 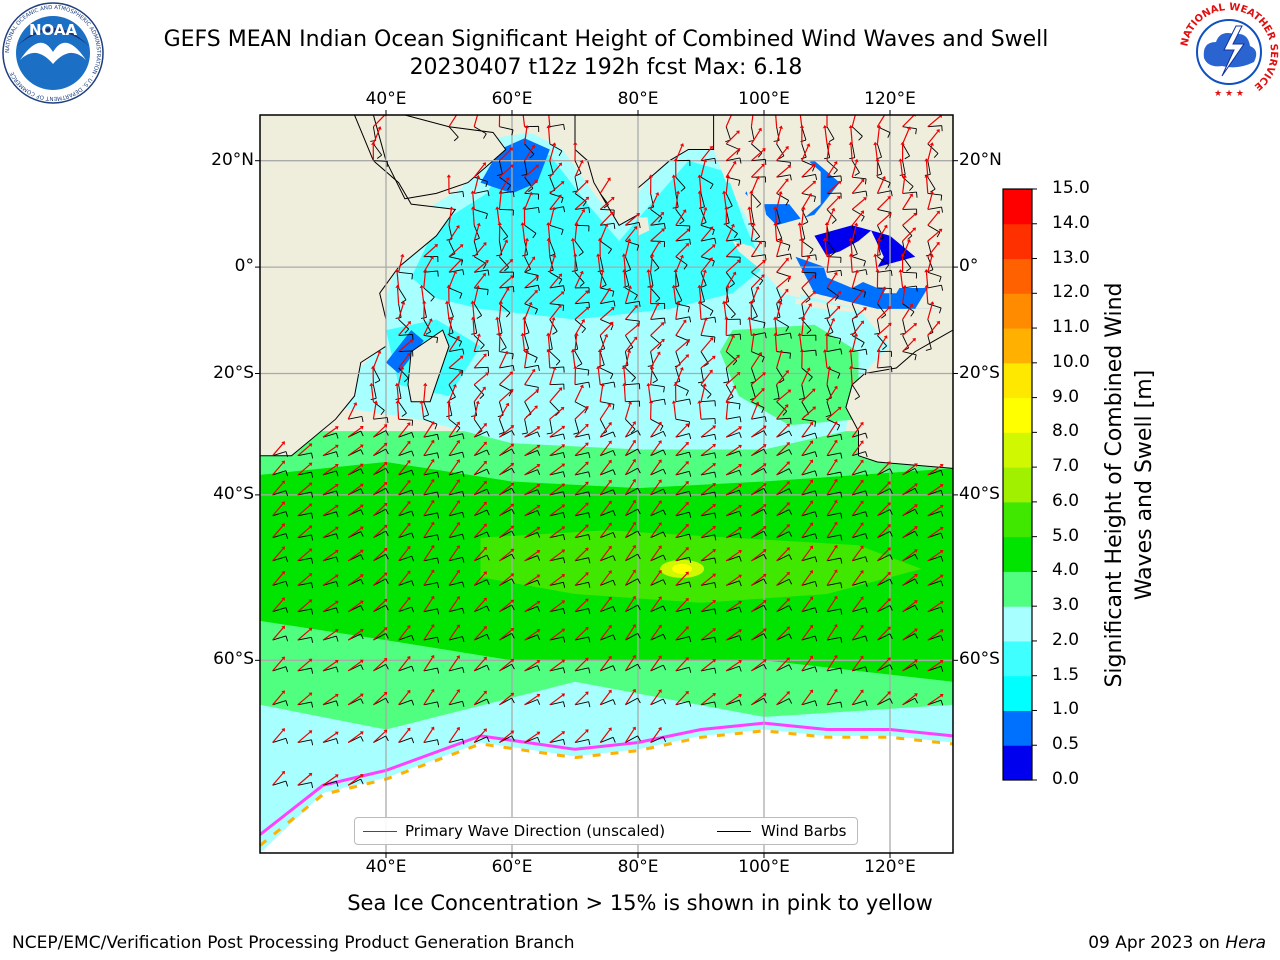 I want to click on colorbar-tick-label: 10.0, so click(x=1071, y=361).